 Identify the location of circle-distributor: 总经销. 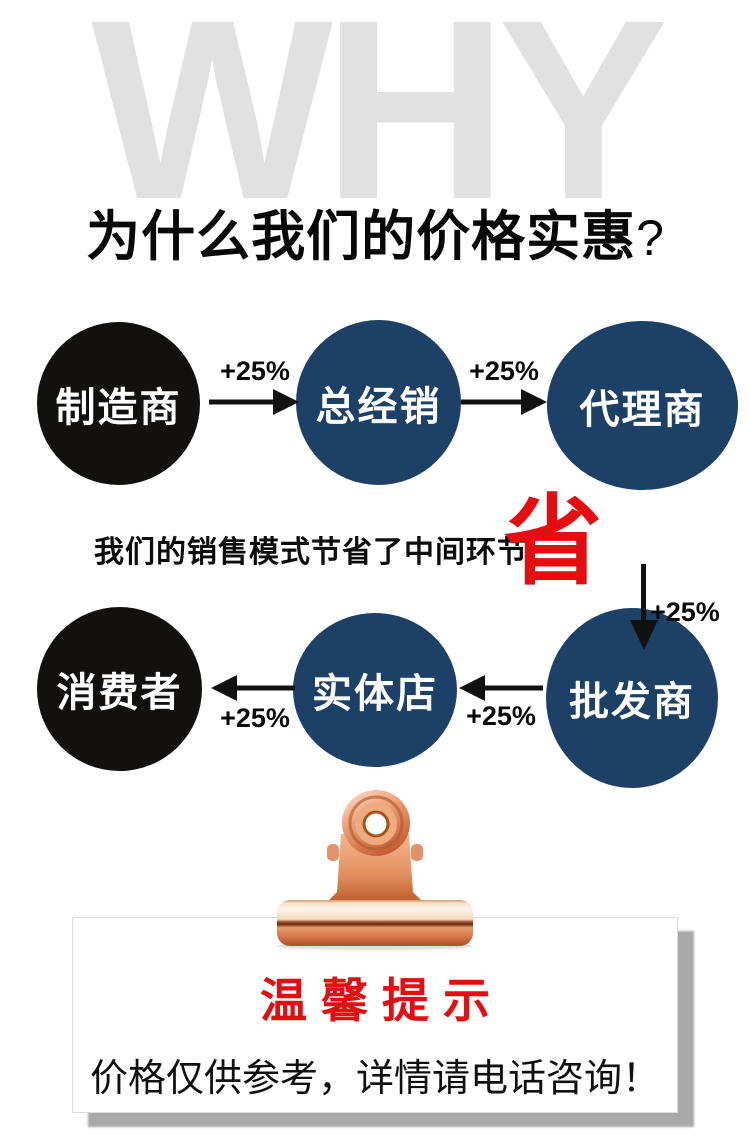
(378, 402).